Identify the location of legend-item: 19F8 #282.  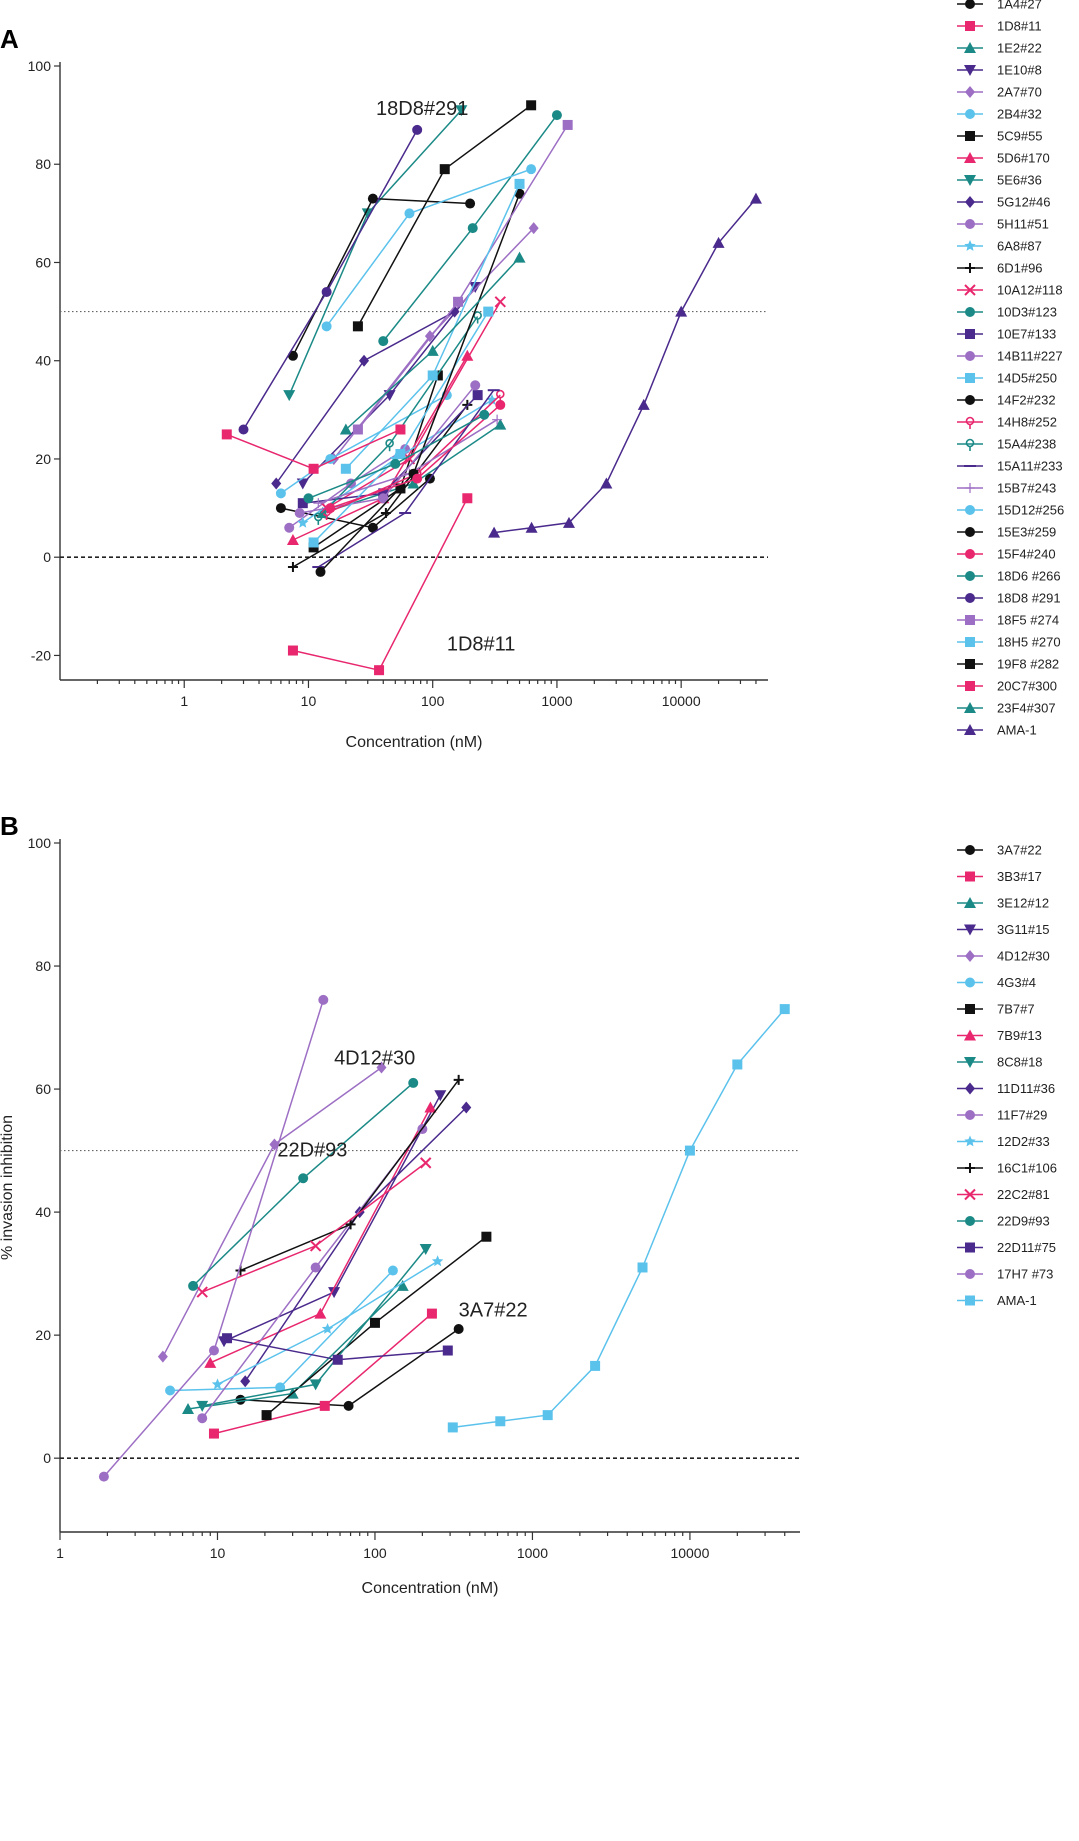
(1008, 664).